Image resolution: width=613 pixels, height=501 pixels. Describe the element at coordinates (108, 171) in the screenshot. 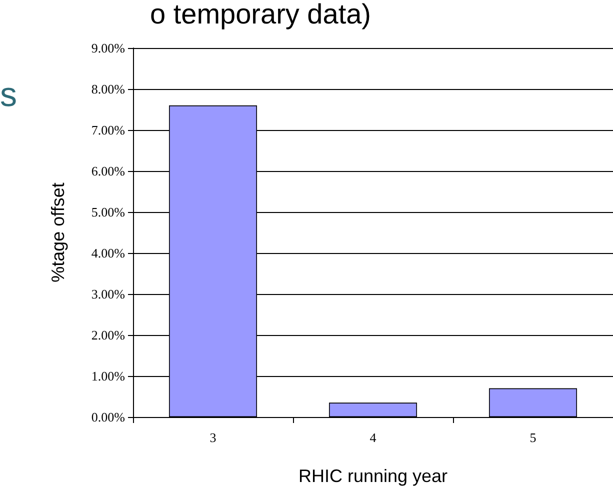

I see `y-tick-label: 6.00%` at that location.